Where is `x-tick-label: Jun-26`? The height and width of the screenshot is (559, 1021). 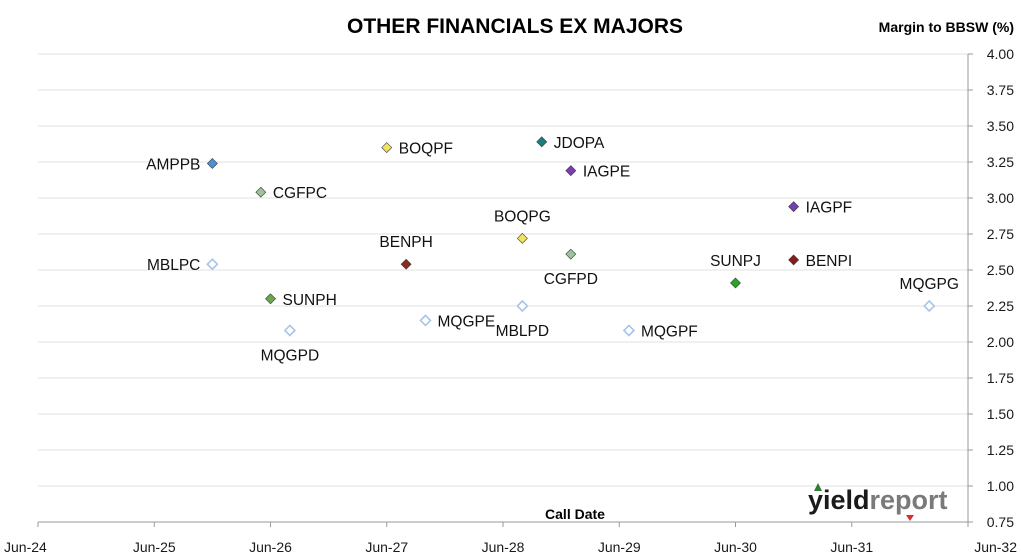
x-tick-label: Jun-26 is located at coordinates (270, 547).